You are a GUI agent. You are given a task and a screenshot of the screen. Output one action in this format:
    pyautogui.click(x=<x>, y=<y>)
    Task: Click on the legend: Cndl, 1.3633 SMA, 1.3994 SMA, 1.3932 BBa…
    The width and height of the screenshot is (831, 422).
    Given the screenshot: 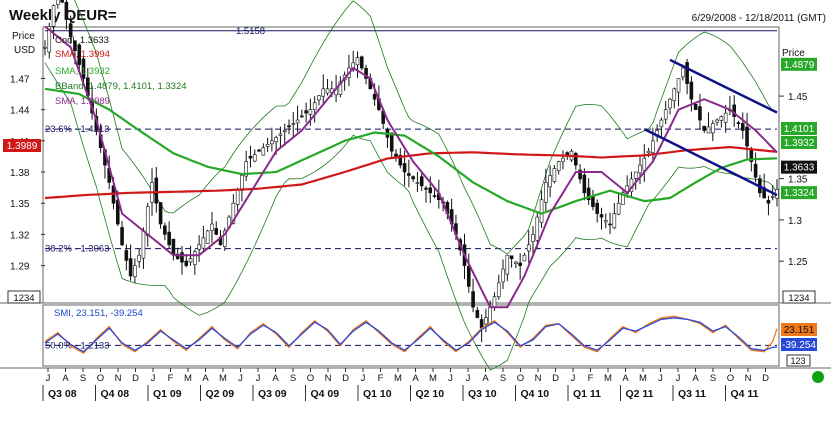 What is the action you would take?
    pyautogui.click(x=121, y=71)
    